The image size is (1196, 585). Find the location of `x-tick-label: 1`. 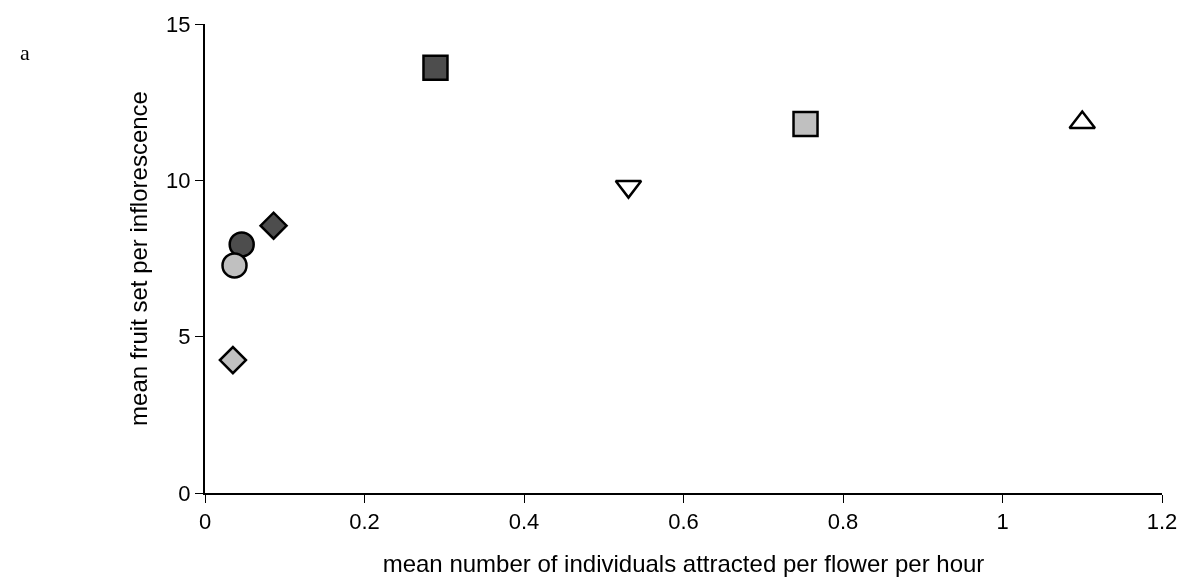

x-tick-label: 1 is located at coordinates (1002, 522).